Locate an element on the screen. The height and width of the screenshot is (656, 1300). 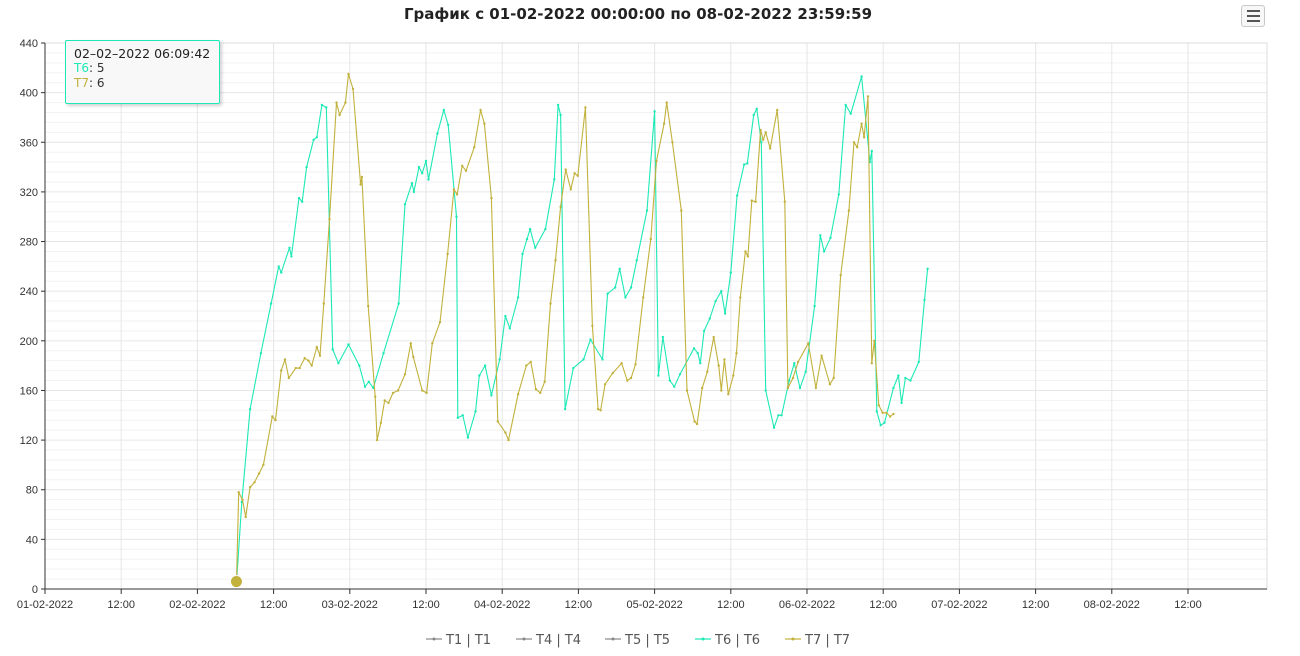
x-tick-label: 05-02-2022 is located at coordinates (654, 605).